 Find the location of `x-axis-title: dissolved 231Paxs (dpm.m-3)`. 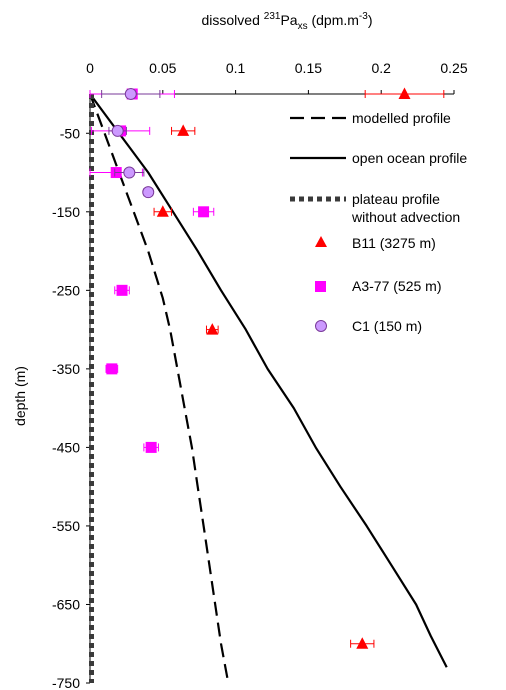

x-axis-title: dissolved 231Paxs (dpm.m-3) is located at coordinates (287, 21).